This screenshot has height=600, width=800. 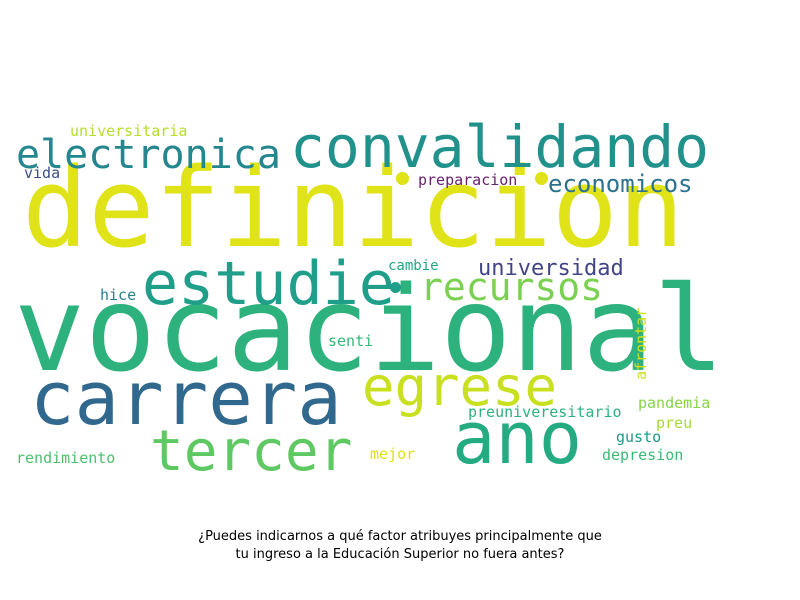 I want to click on word-tercer: tercer, so click(x=251, y=451).